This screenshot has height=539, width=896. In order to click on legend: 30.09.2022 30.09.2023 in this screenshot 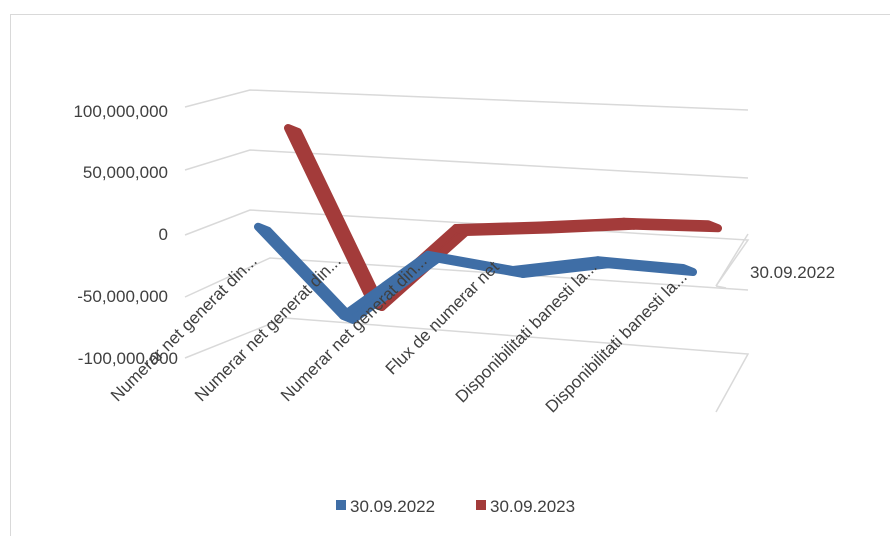, I will do `click(455, 506)`.